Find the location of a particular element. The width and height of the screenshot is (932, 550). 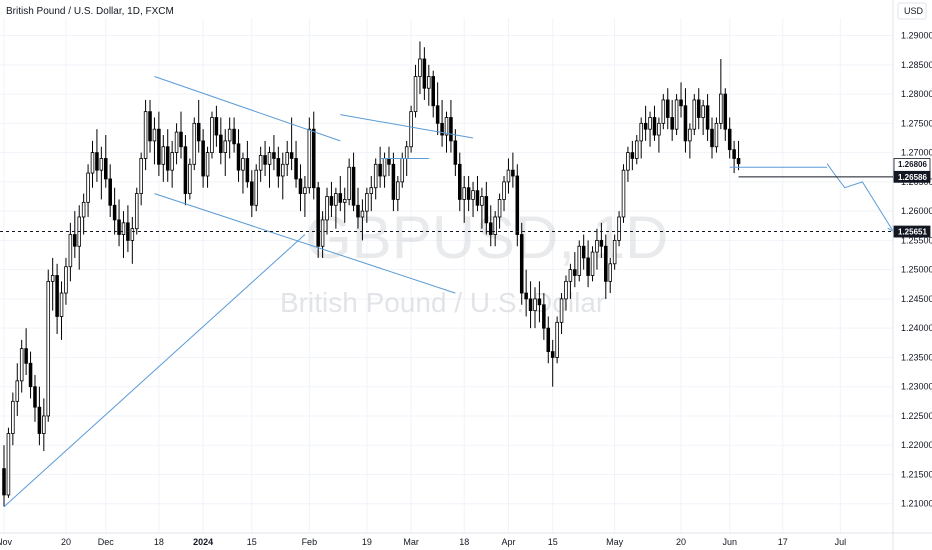

price-tag: 1.26586 is located at coordinates (912, 176).